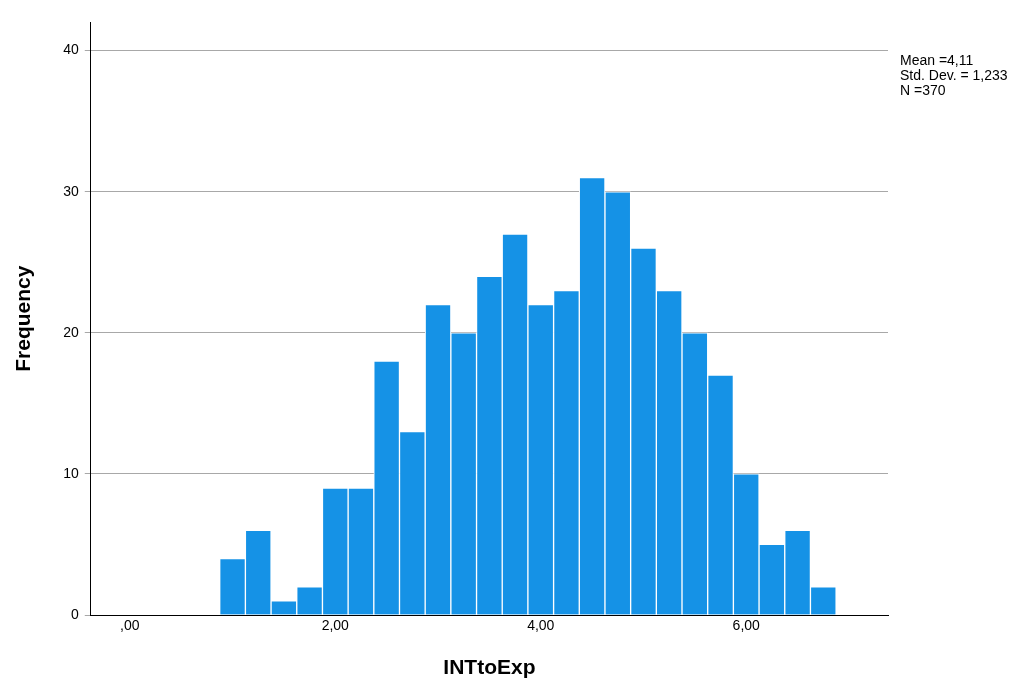 This screenshot has width=1021, height=693. What do you see at coordinates (71, 331) in the screenshot?
I see `y-tick-label: 20` at bounding box center [71, 331].